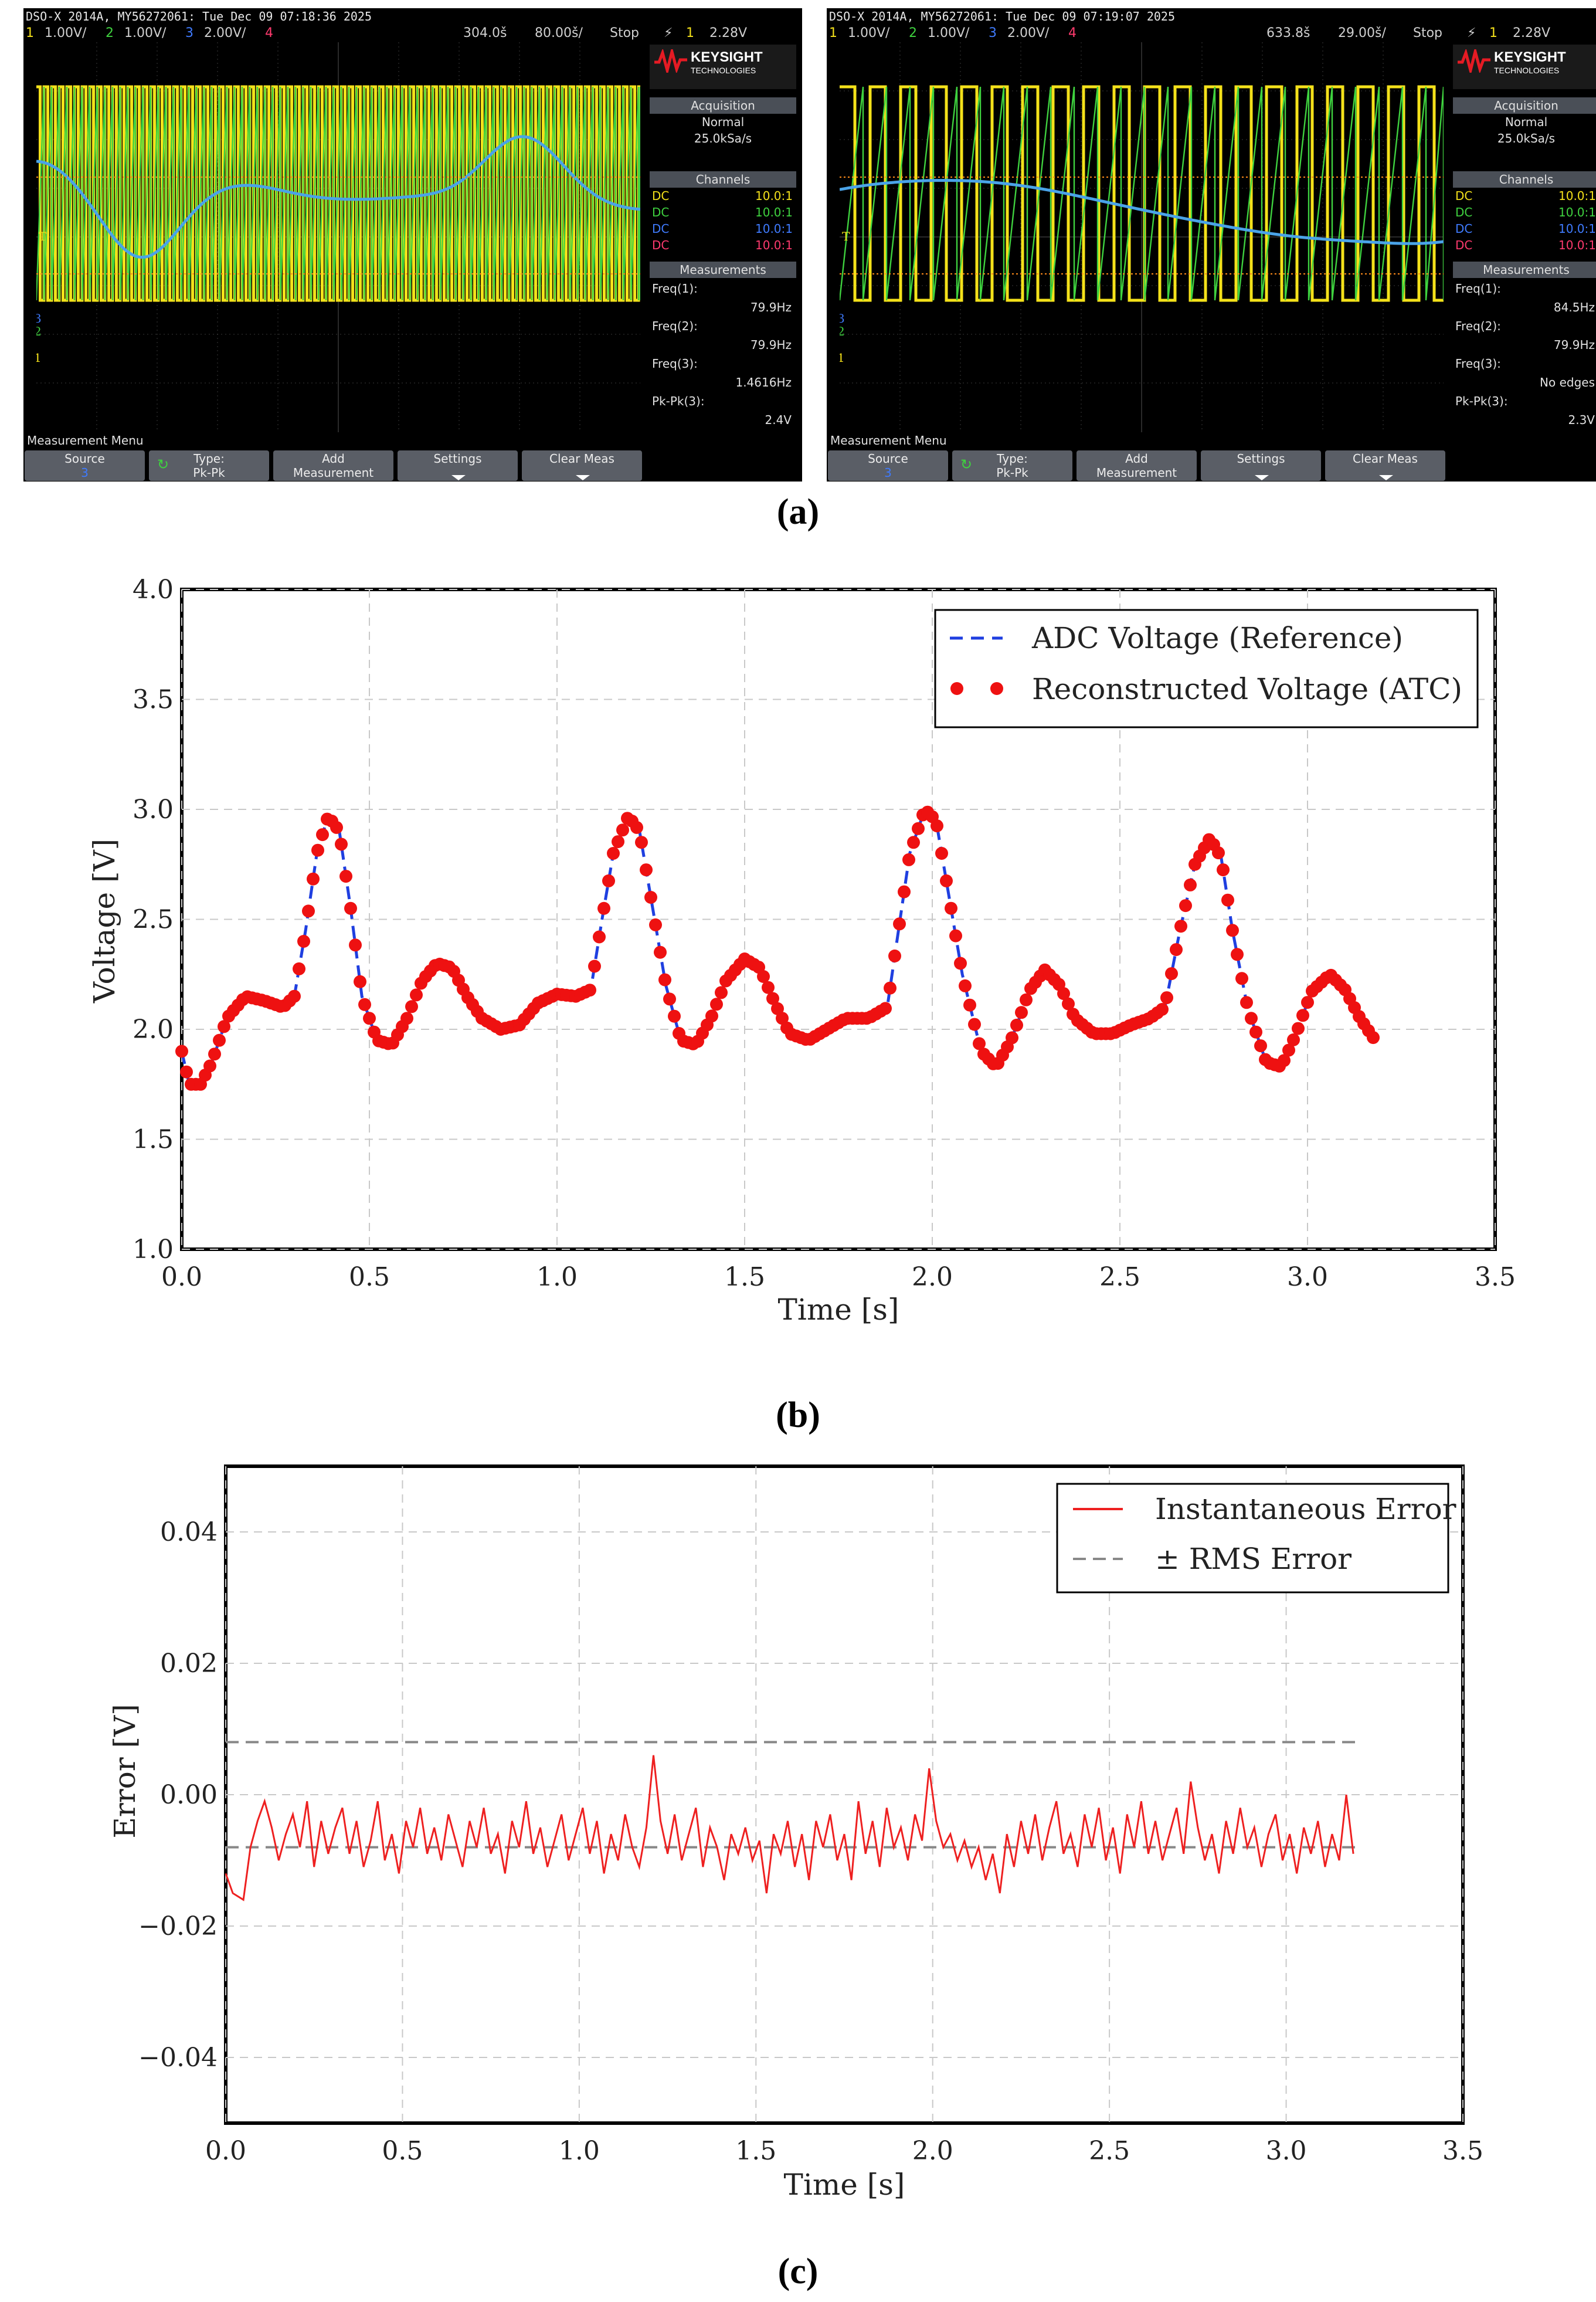 The image size is (1596, 2302). What do you see at coordinates (189, 1795) in the screenshot?
I see `y-tick-label: 0.00` at bounding box center [189, 1795].